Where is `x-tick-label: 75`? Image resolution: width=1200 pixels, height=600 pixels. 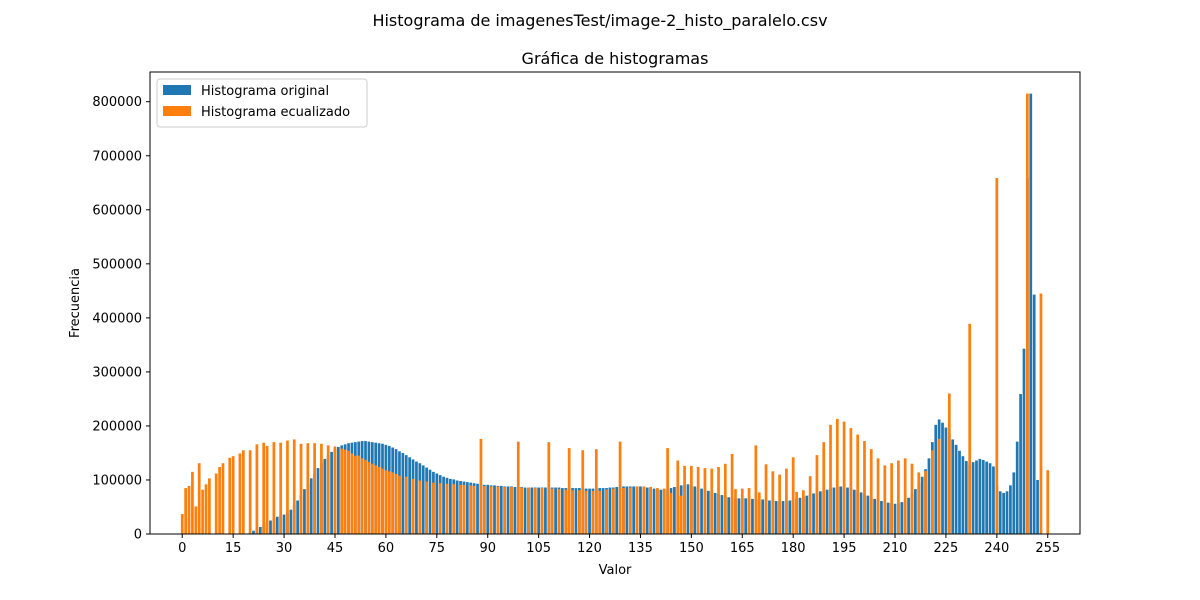 x-tick-label: 75 is located at coordinates (437, 548).